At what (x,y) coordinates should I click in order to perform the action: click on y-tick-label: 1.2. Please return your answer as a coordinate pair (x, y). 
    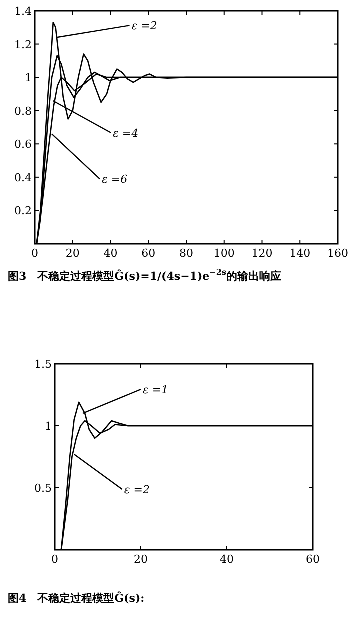
    Looking at the image, I should click on (23, 45).